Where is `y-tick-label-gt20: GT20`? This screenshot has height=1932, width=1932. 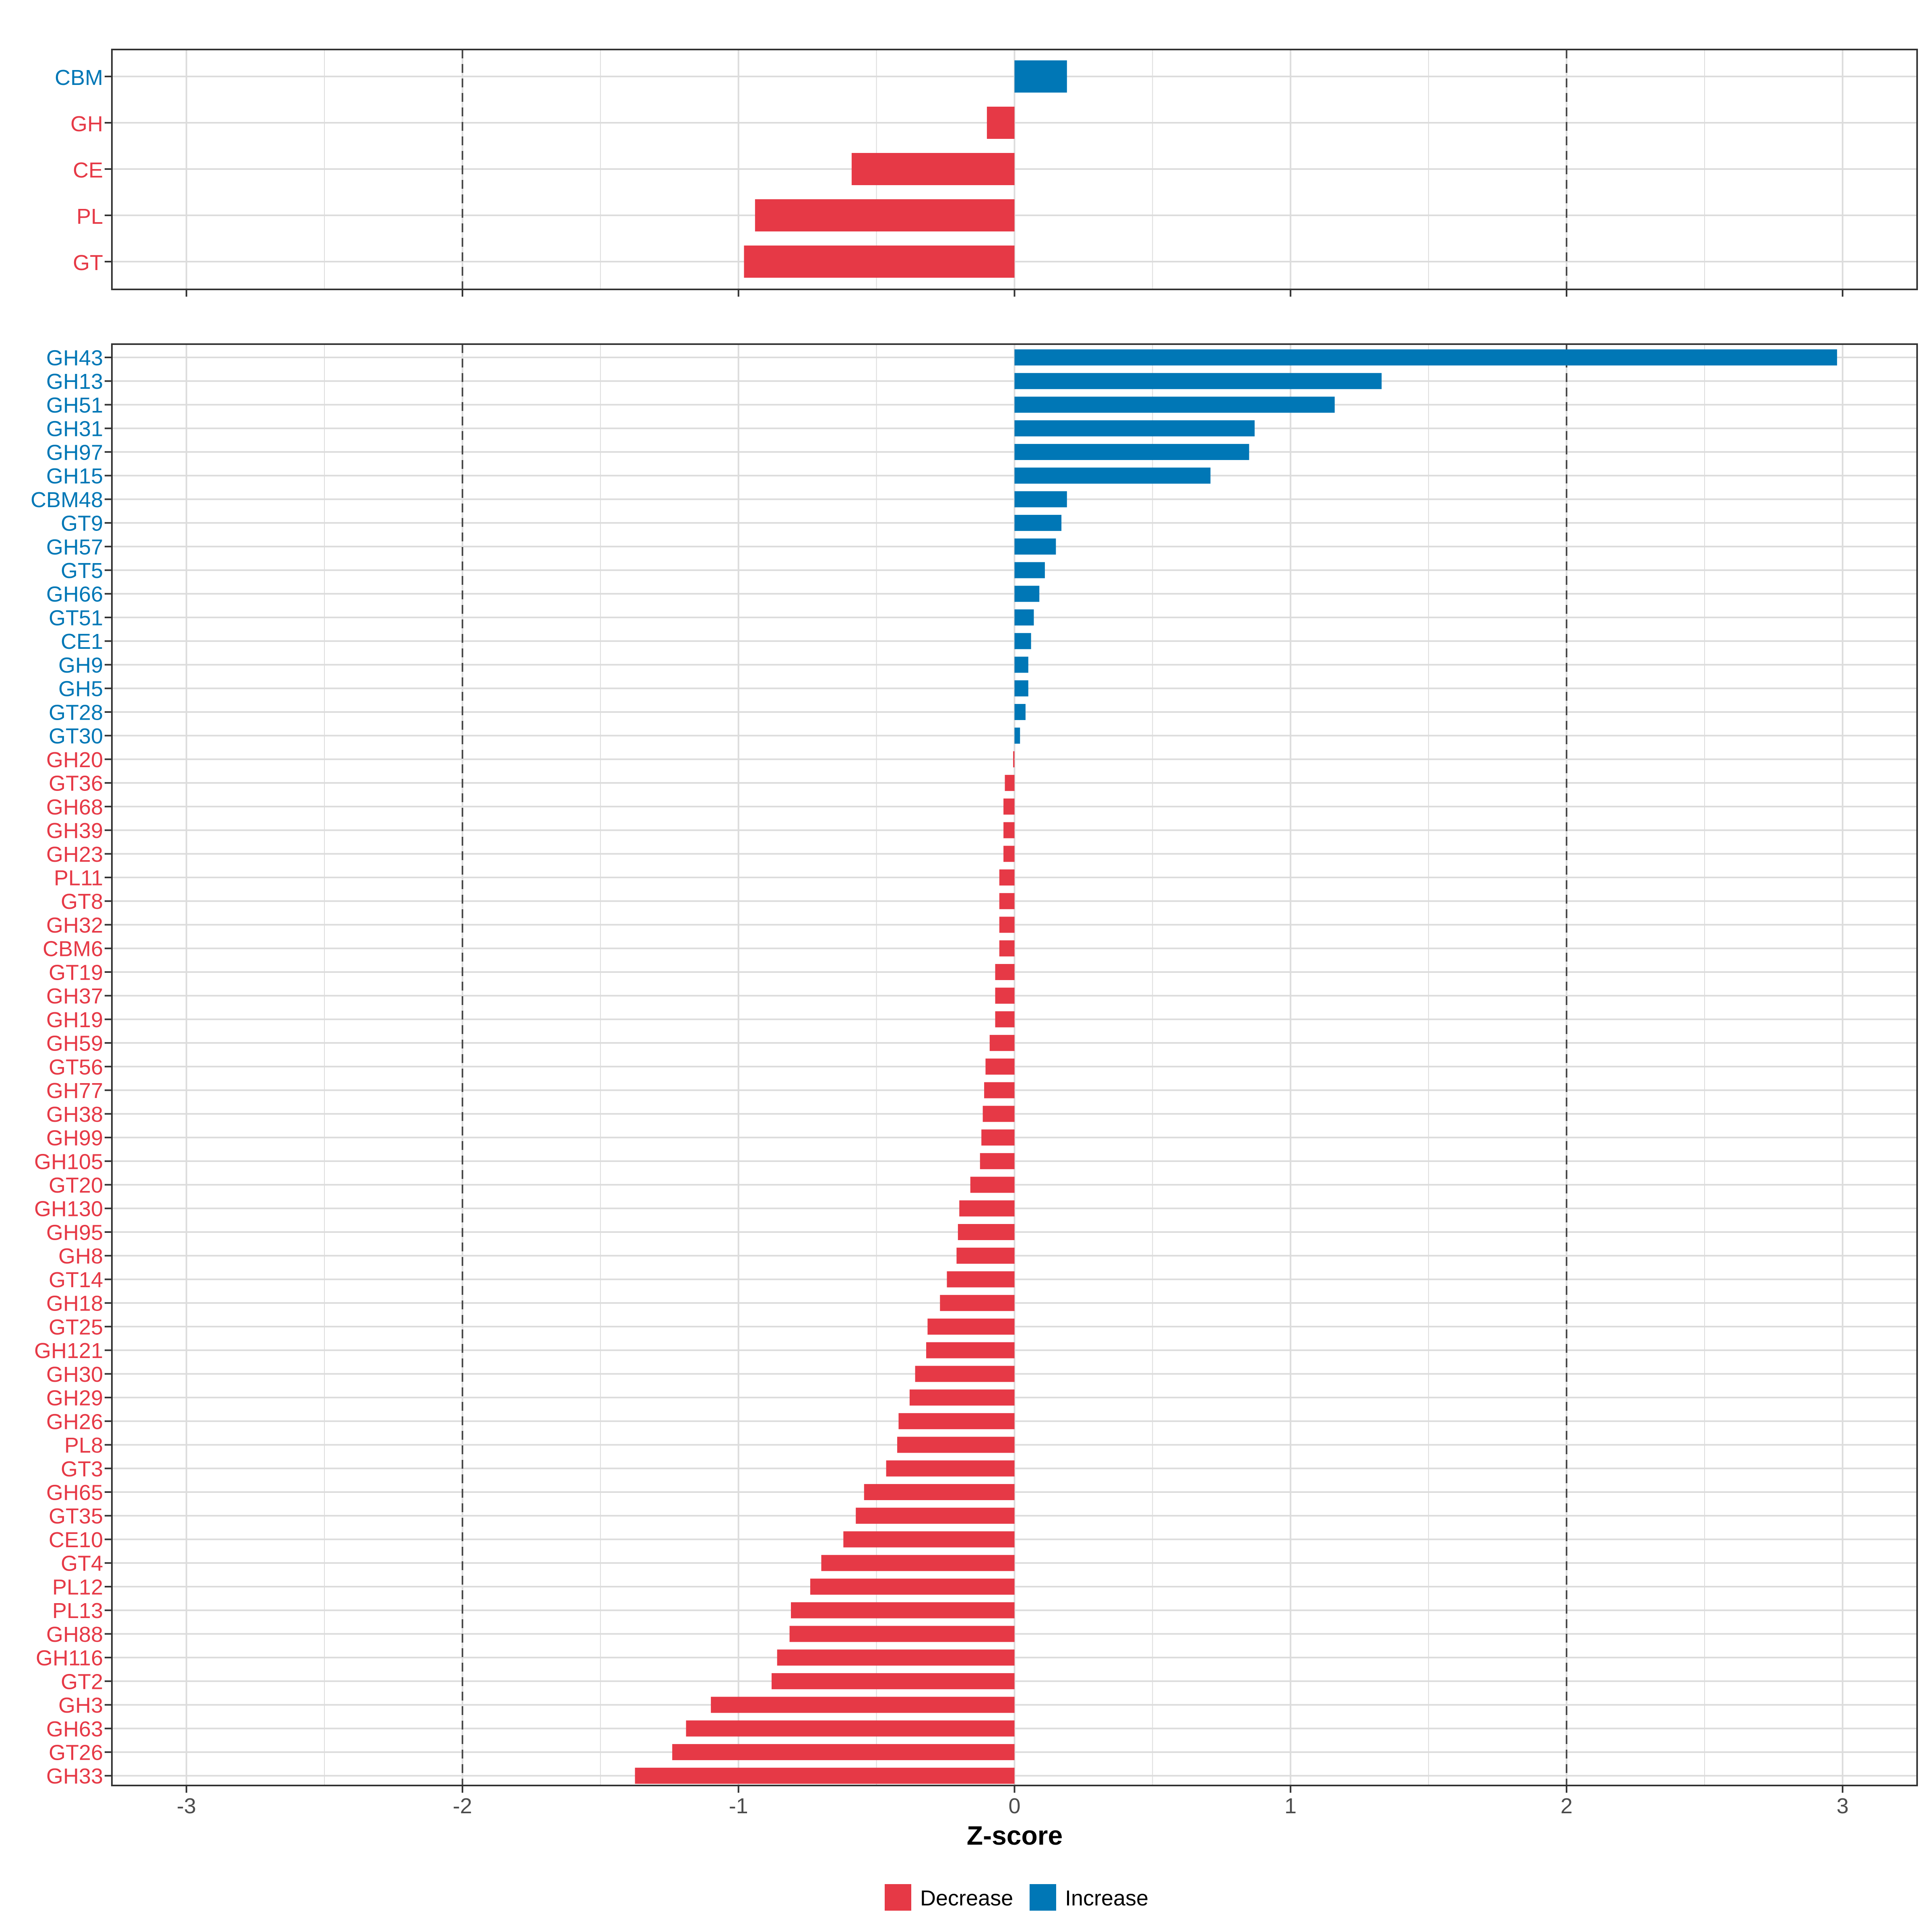 y-tick-label-gt20: GT20 is located at coordinates (76, 1185).